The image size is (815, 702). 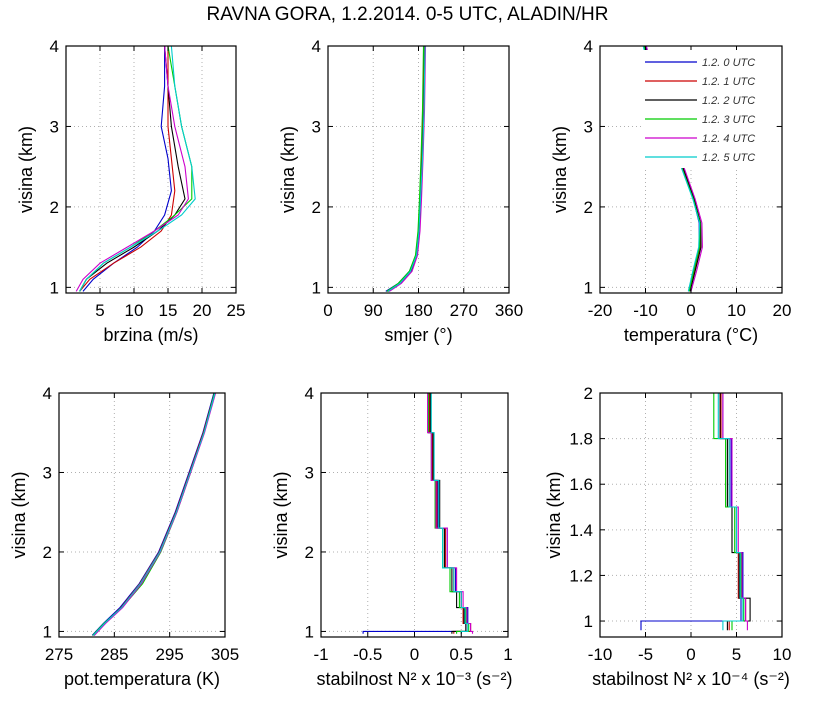 I want to click on series-line-1-2-0-utc, so click(x=127, y=169).